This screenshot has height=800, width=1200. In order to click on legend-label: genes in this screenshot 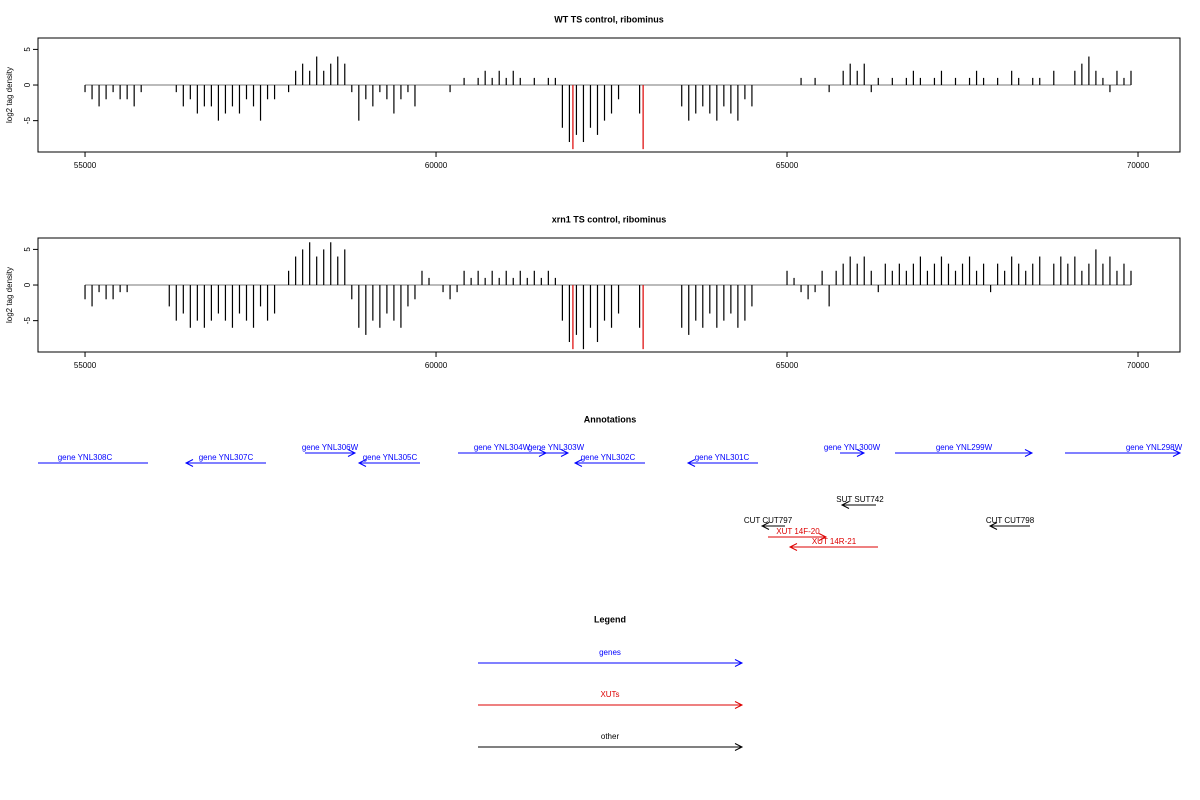, I will do `click(610, 652)`.